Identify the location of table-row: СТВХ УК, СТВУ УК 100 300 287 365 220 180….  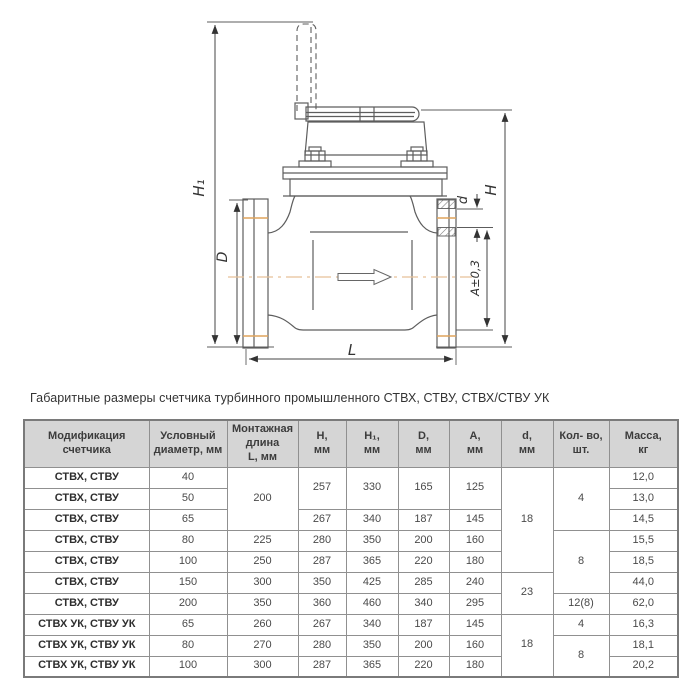
(351, 666).